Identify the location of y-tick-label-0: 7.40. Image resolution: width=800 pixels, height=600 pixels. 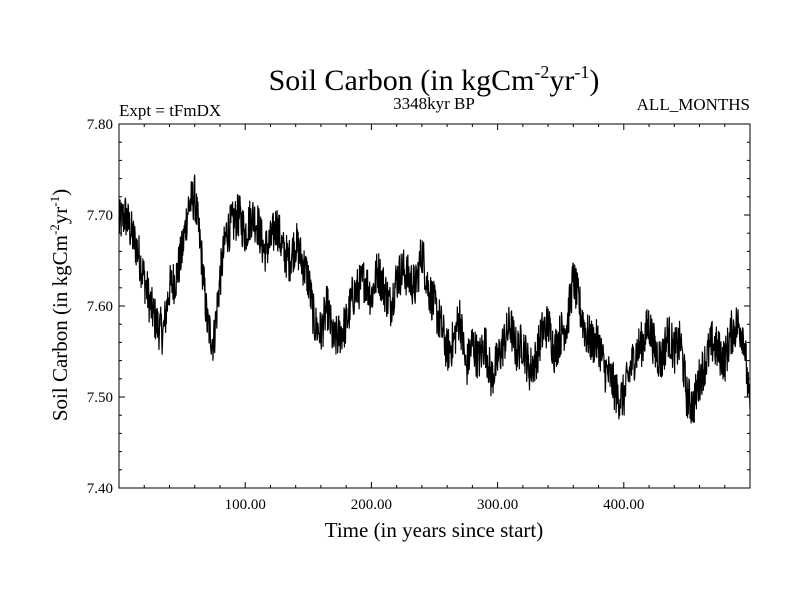
(100, 489).